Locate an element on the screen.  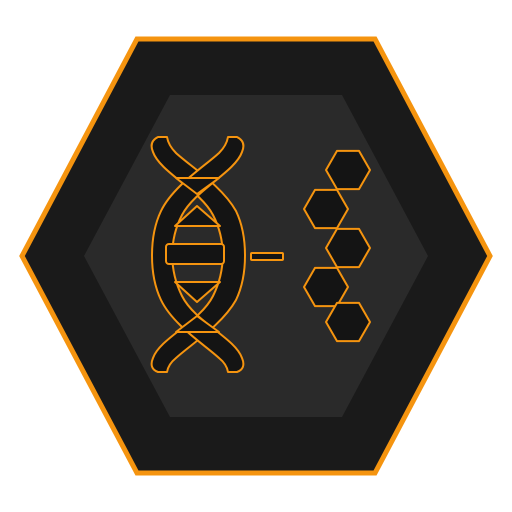
dash-icon is located at coordinates (267, 256).